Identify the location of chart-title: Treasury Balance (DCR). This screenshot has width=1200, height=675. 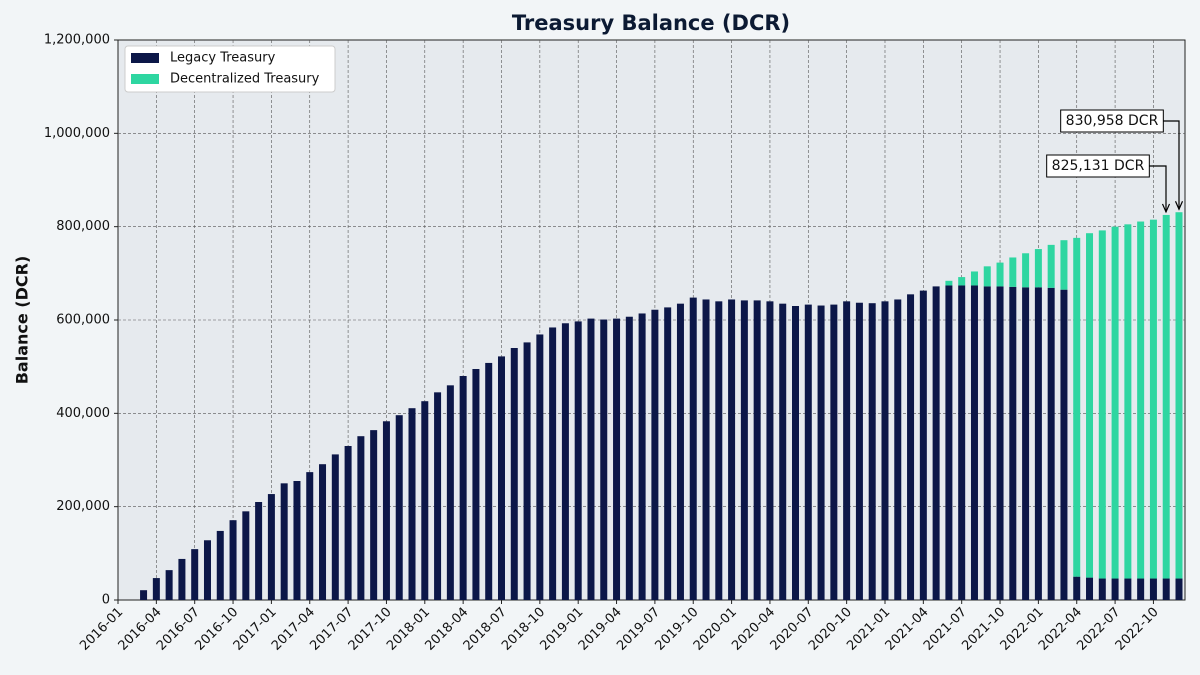
(651, 23).